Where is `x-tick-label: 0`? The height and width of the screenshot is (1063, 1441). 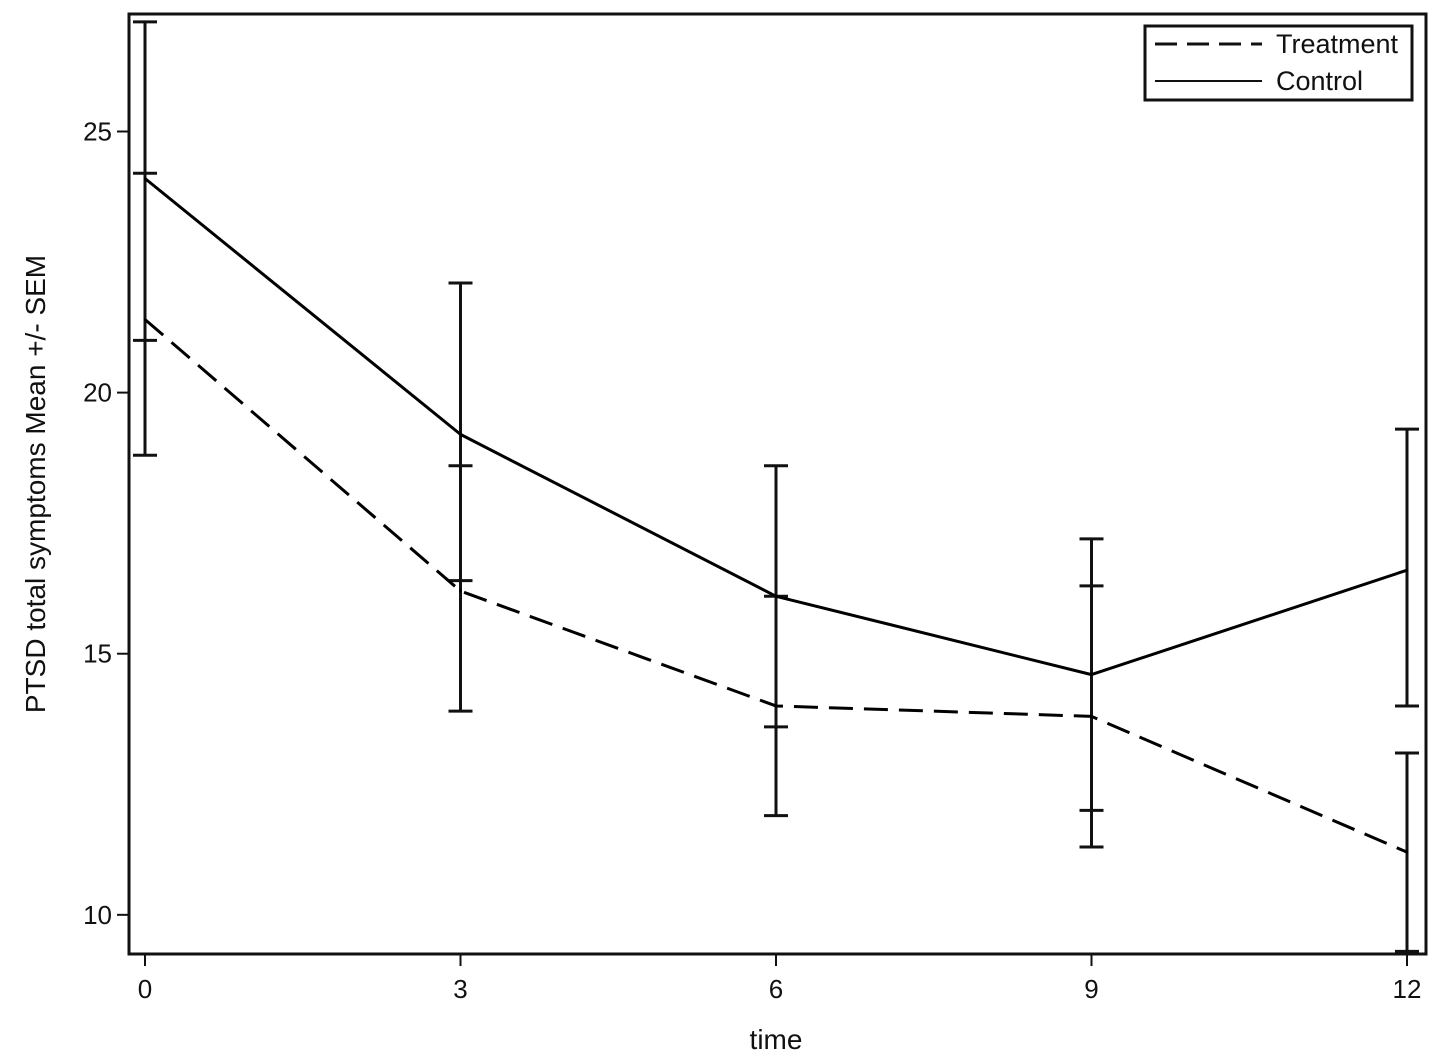 x-tick-label: 0 is located at coordinates (145, 989).